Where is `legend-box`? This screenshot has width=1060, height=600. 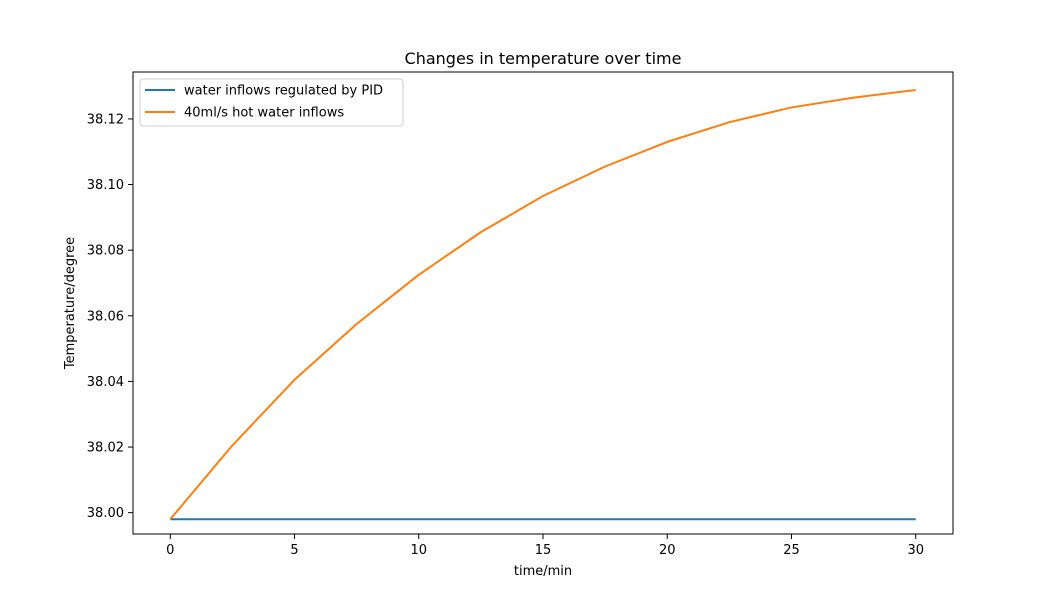
legend-box is located at coordinates (271, 102).